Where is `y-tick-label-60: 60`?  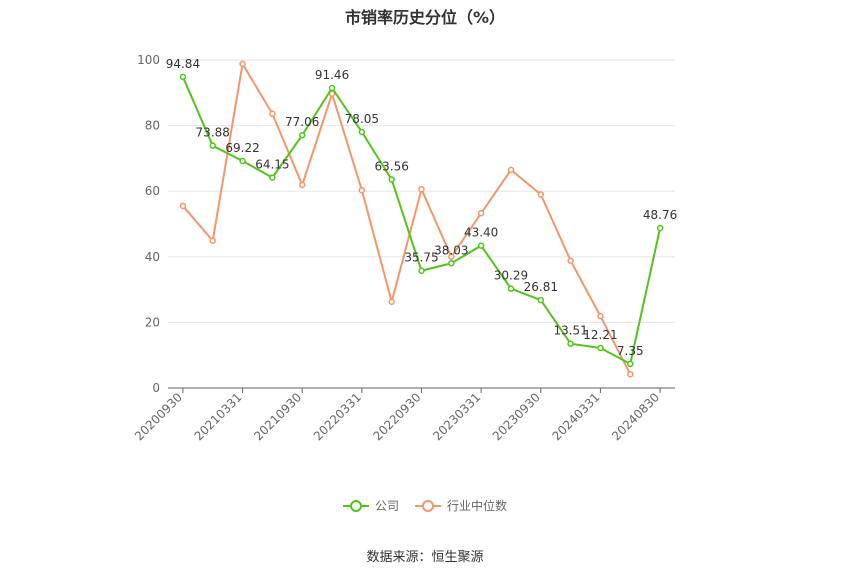
y-tick-label-60: 60 is located at coordinates (152, 191).